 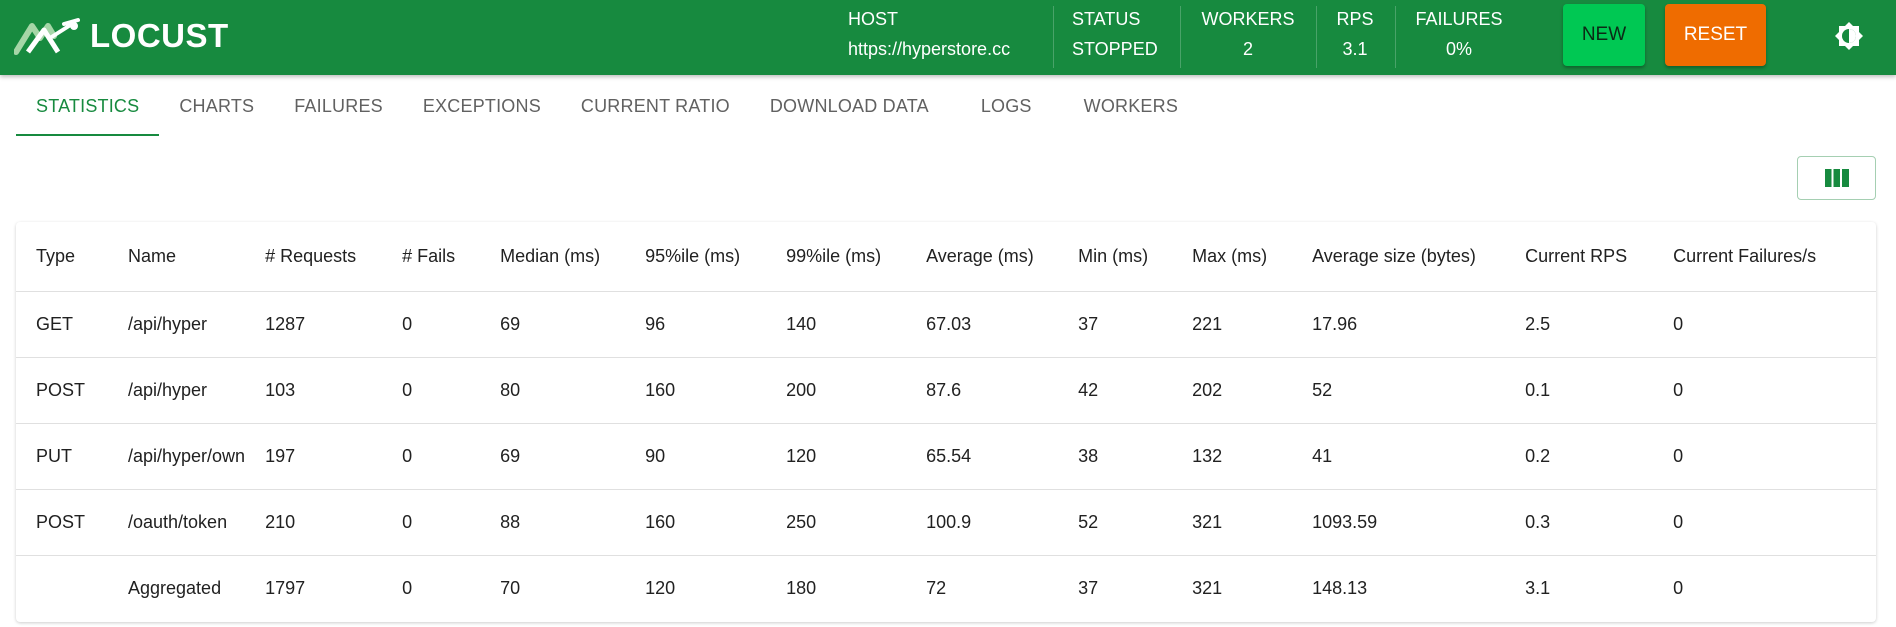 I want to click on column-header: Name, so click(x=177, y=257).